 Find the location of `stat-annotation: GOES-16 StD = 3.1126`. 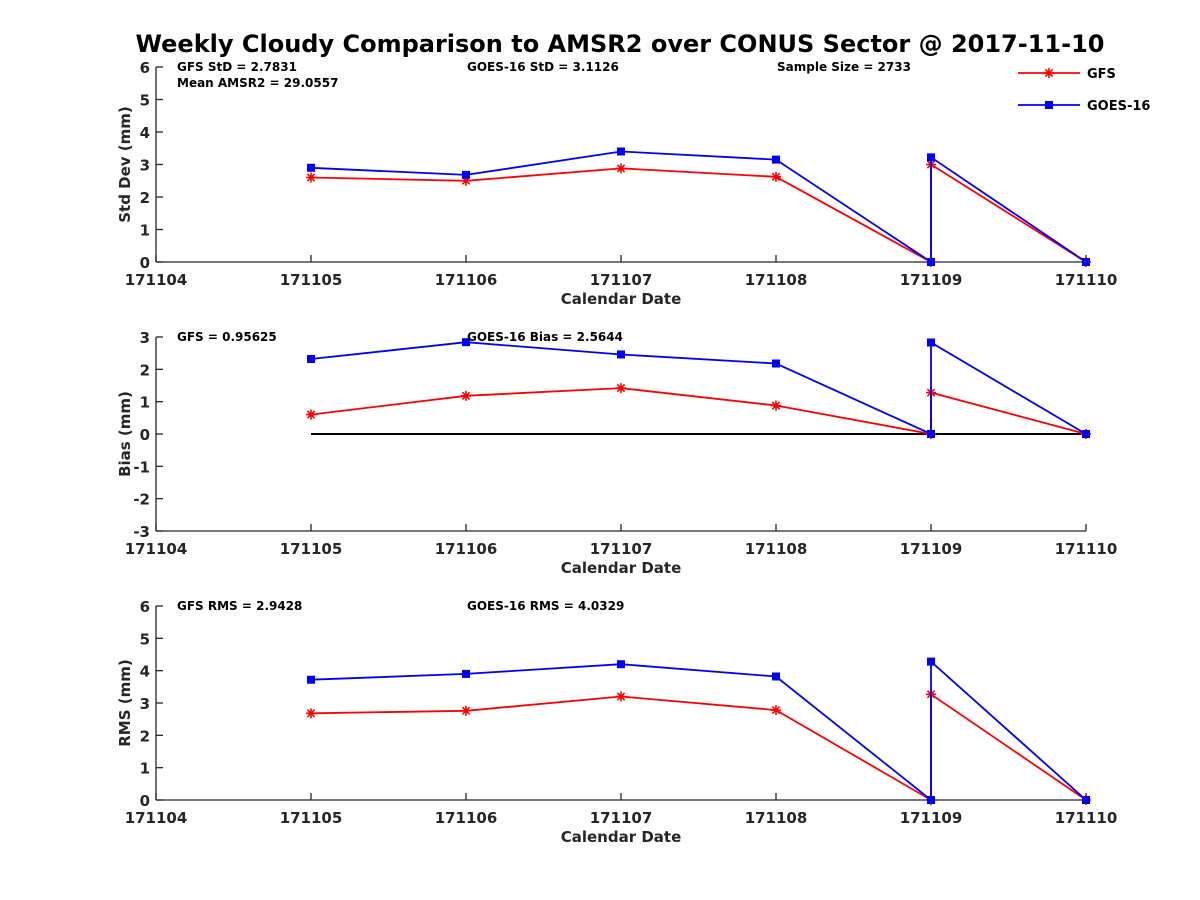

stat-annotation: GOES-16 StD = 3.1126 is located at coordinates (543, 67).